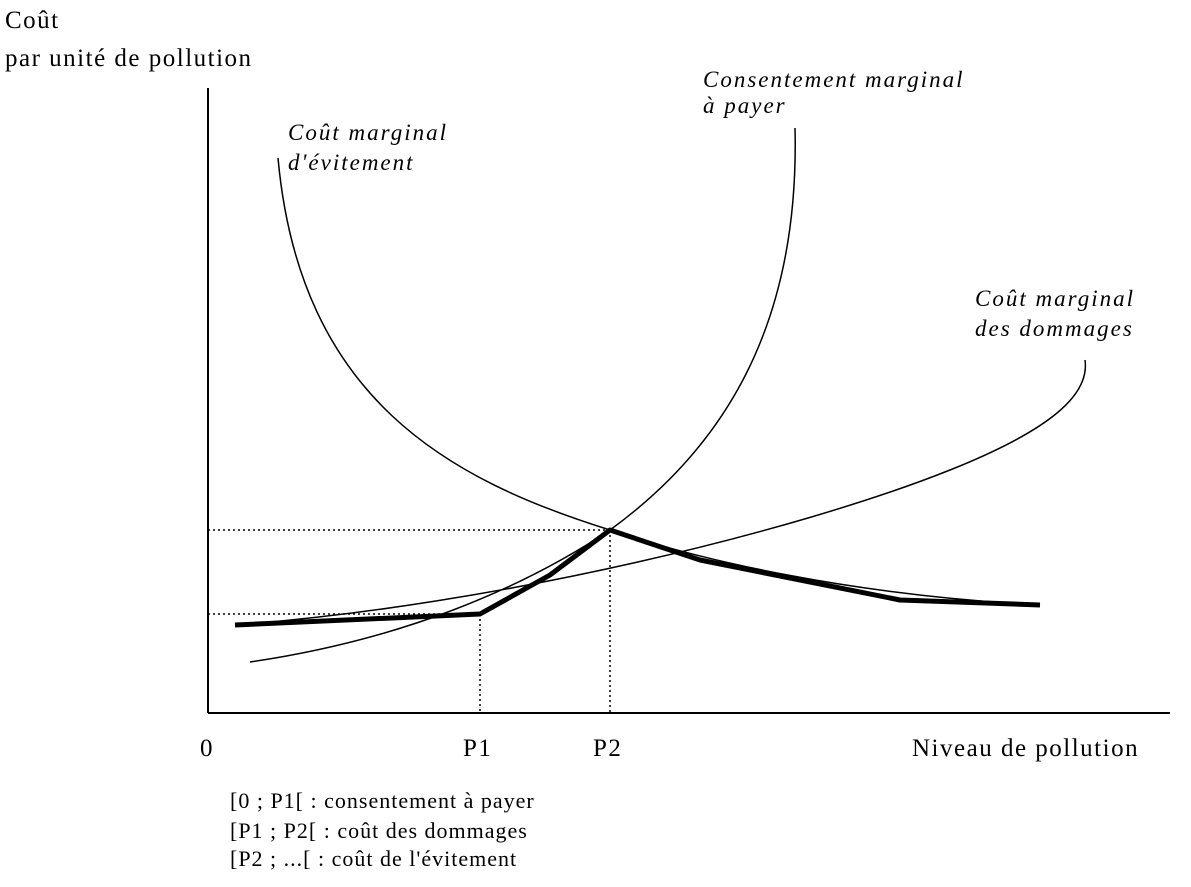 The width and height of the screenshot is (1191, 887). Describe the element at coordinates (1054, 328) in the screenshot. I see `curve-label: des dommages` at that location.